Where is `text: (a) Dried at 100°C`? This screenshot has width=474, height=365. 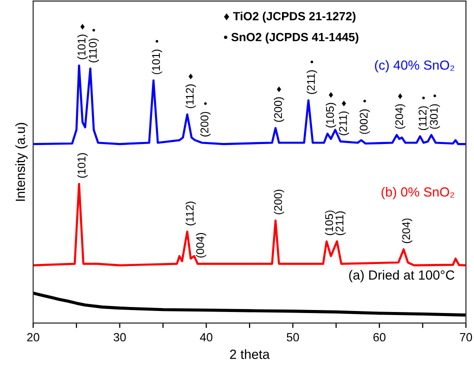 text: (a) Dried at 100°C is located at coordinates (401, 276).